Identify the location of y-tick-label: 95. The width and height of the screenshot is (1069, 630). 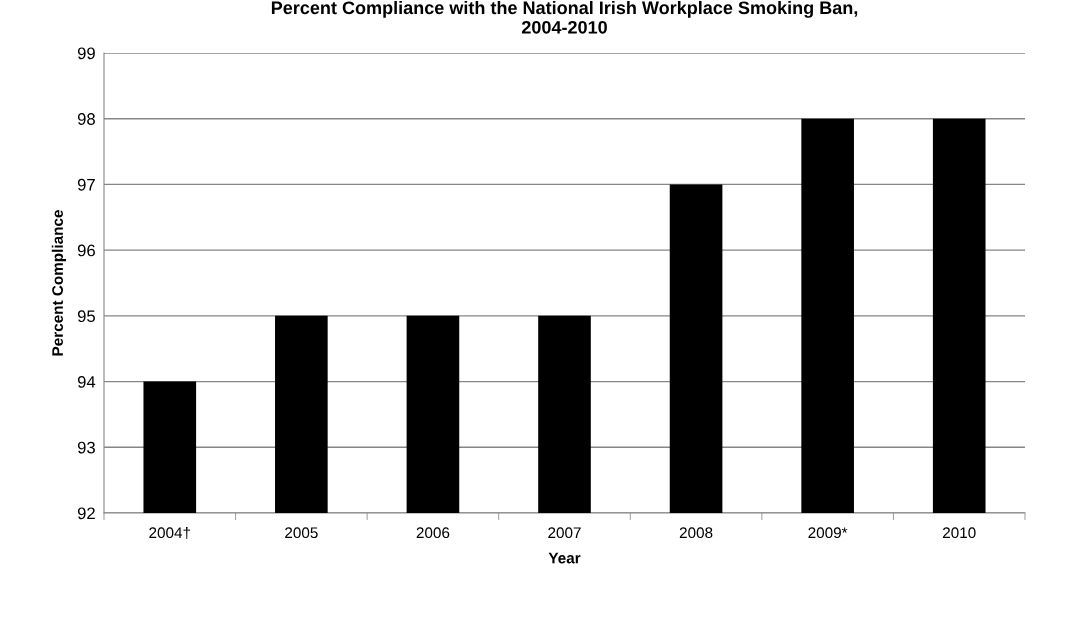
(86, 316).